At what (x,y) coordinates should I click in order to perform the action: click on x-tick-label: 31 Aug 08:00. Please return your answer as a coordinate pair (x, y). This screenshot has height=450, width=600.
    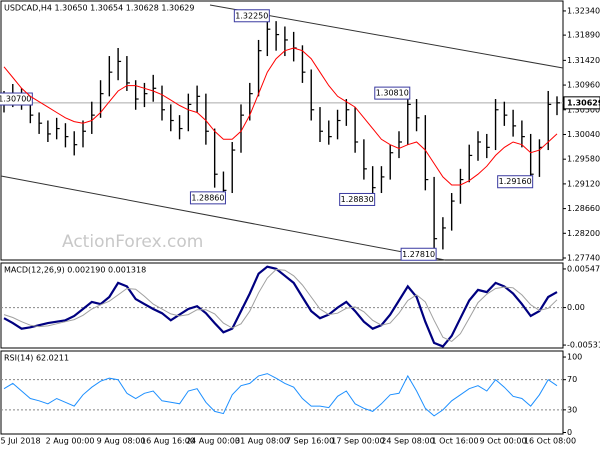
    Looking at the image, I should click on (262, 441).